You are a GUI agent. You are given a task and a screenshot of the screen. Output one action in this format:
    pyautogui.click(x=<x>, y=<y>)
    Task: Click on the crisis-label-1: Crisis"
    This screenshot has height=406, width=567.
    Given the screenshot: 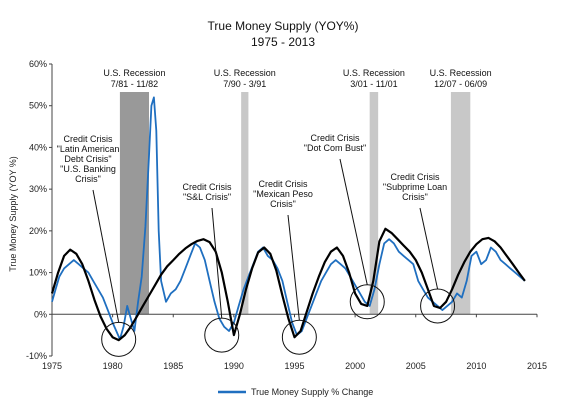 What is the action you would take?
    pyautogui.click(x=88, y=179)
    